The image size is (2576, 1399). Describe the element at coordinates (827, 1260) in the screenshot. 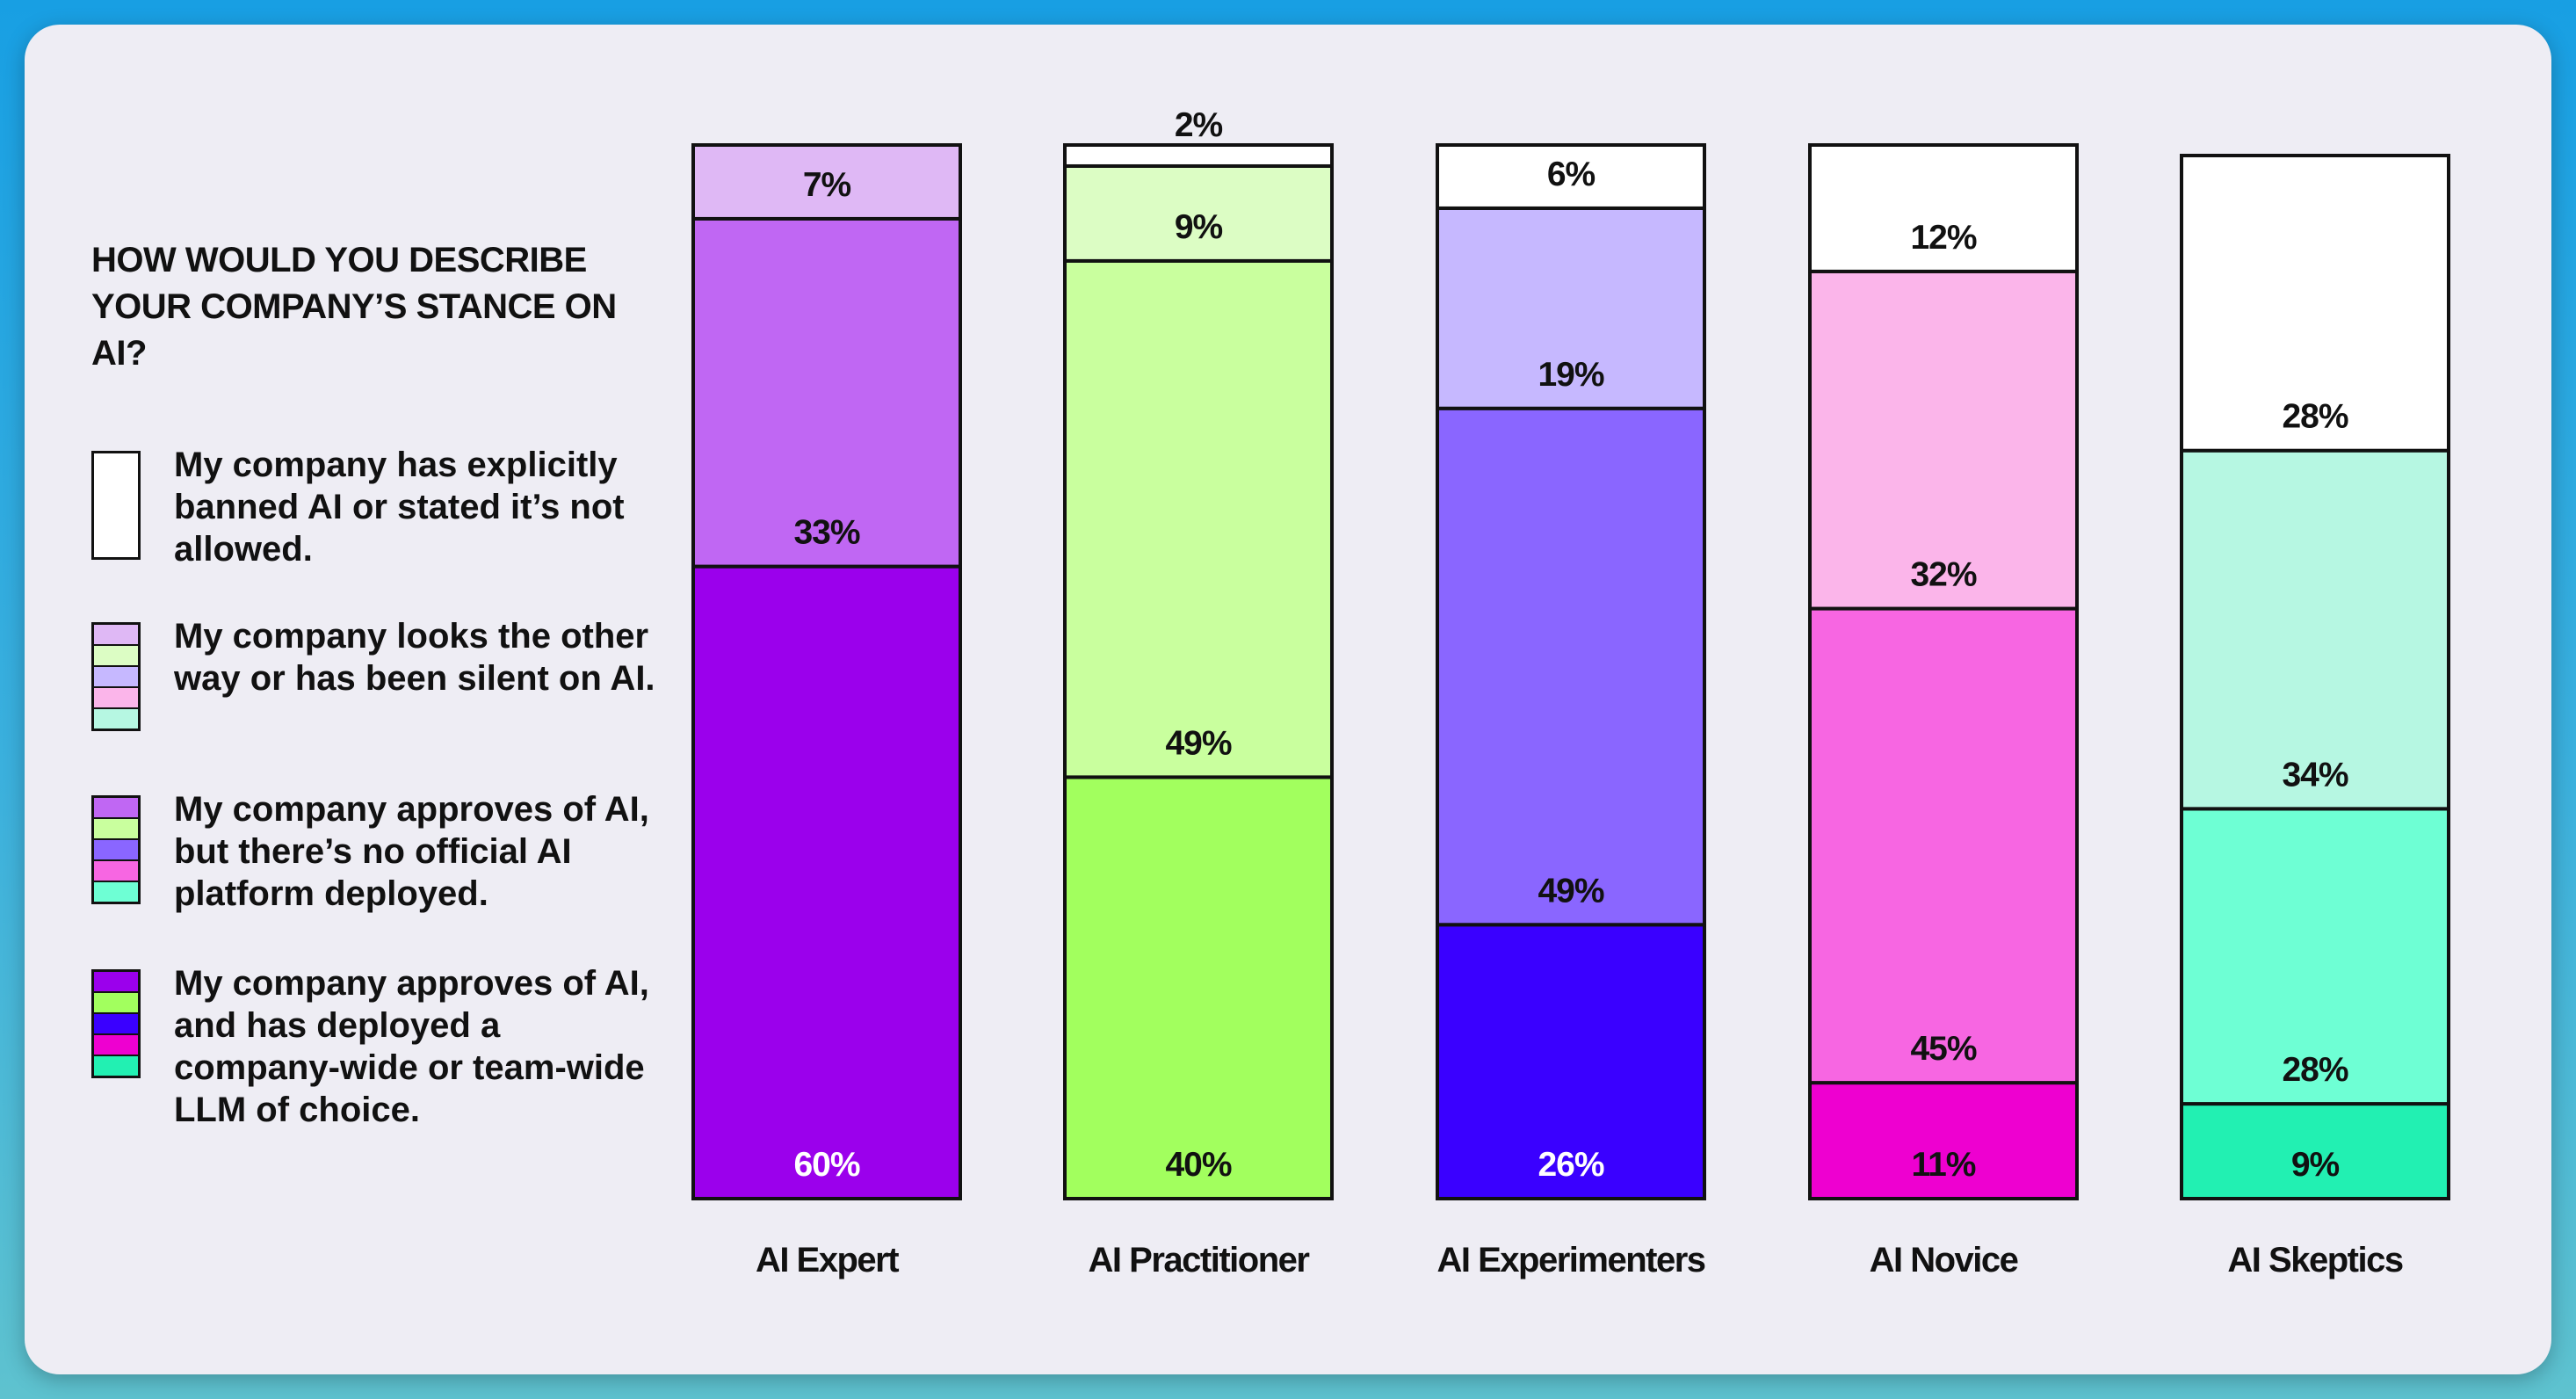

I see `category-label: AI Expert` at that location.